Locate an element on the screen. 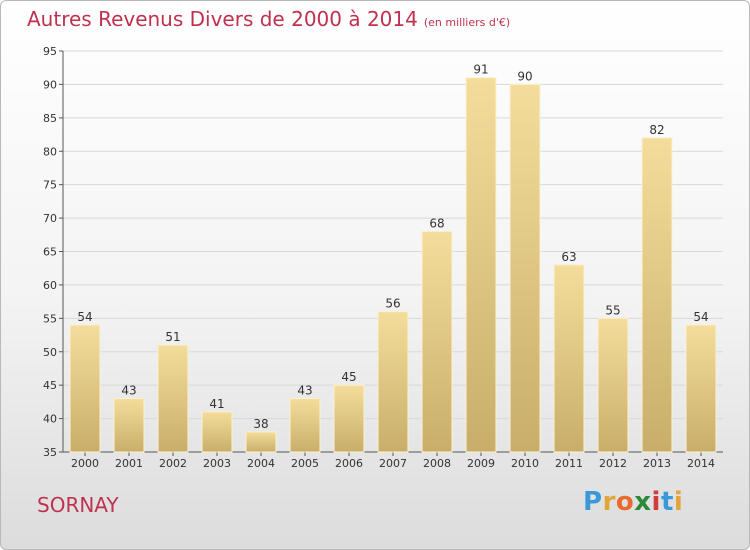  y-tick-label: 50 is located at coordinates (50, 352).